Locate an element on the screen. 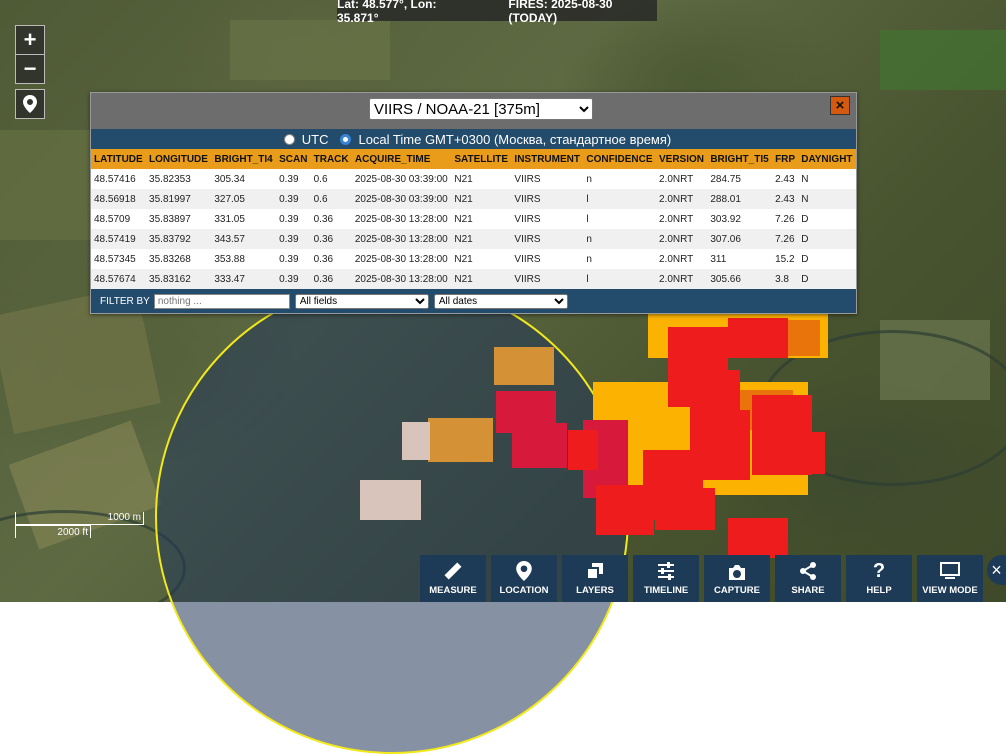 The width and height of the screenshot is (1006, 754). close-panel-button: × is located at coordinates (840, 105).